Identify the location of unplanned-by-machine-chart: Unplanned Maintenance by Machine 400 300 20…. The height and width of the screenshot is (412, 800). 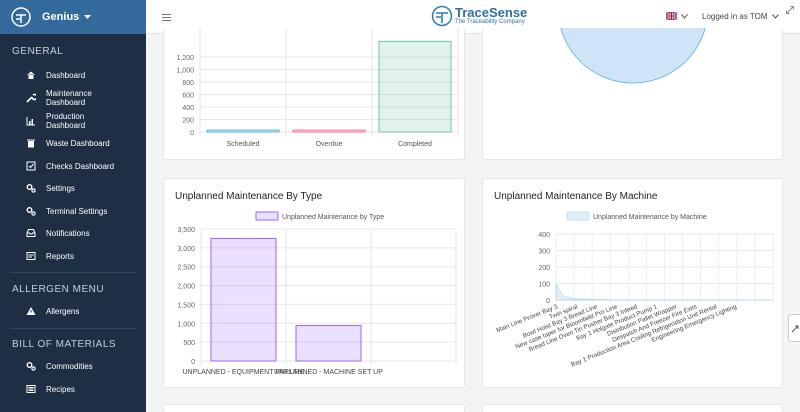
(634, 289).